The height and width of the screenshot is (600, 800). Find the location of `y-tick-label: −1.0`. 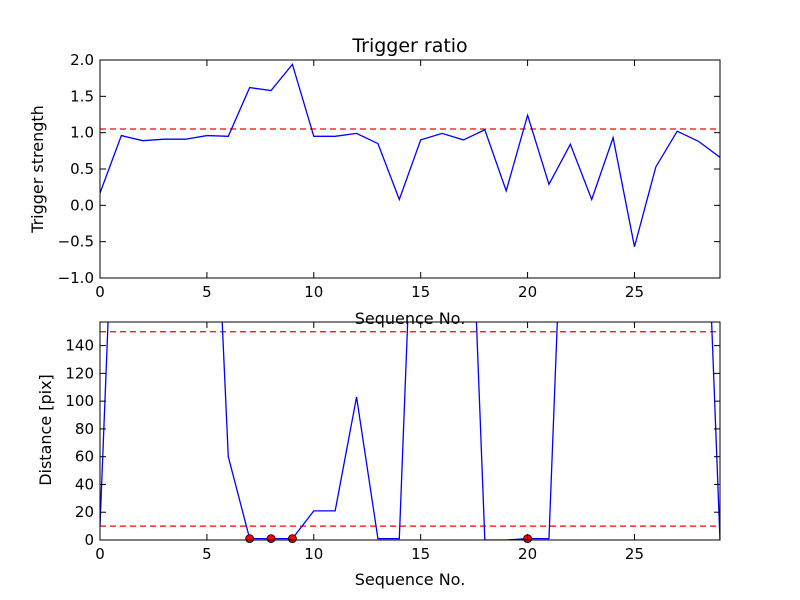

y-tick-label: −1.0 is located at coordinates (76, 278).